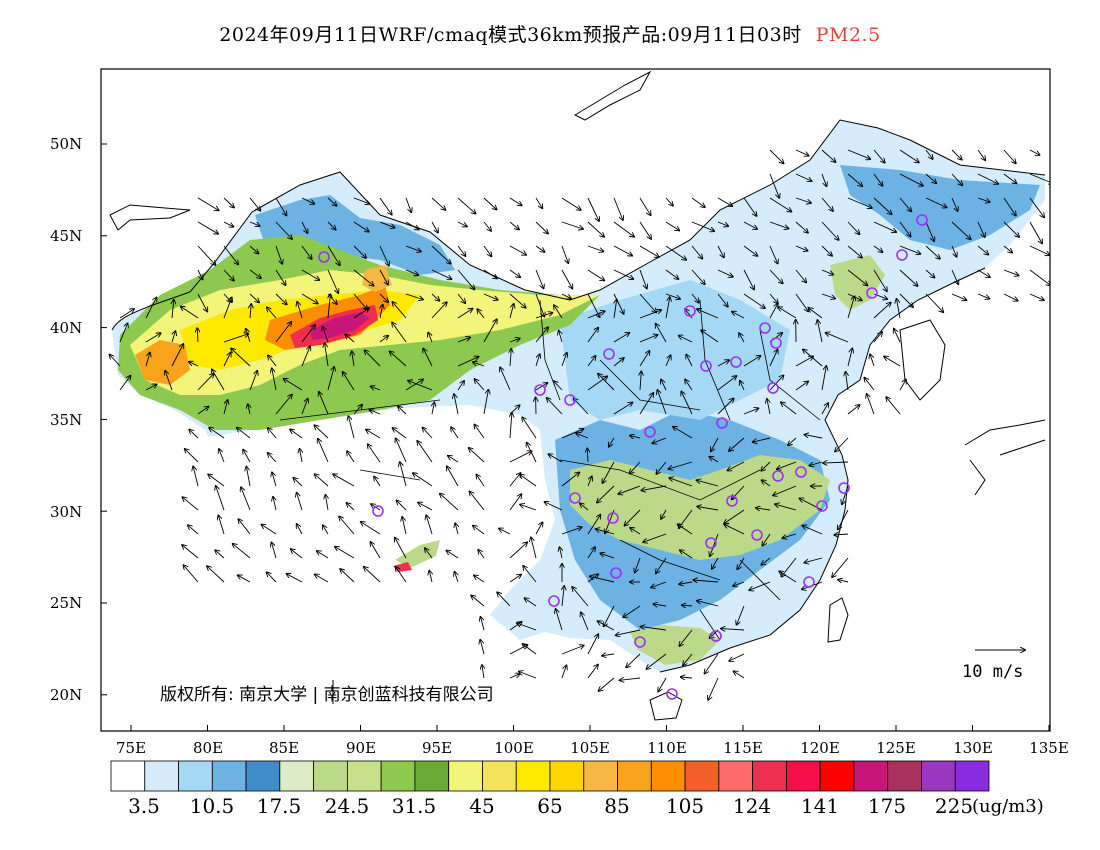  What do you see at coordinates (482, 806) in the screenshot?
I see `colorbar-label: 45` at bounding box center [482, 806].